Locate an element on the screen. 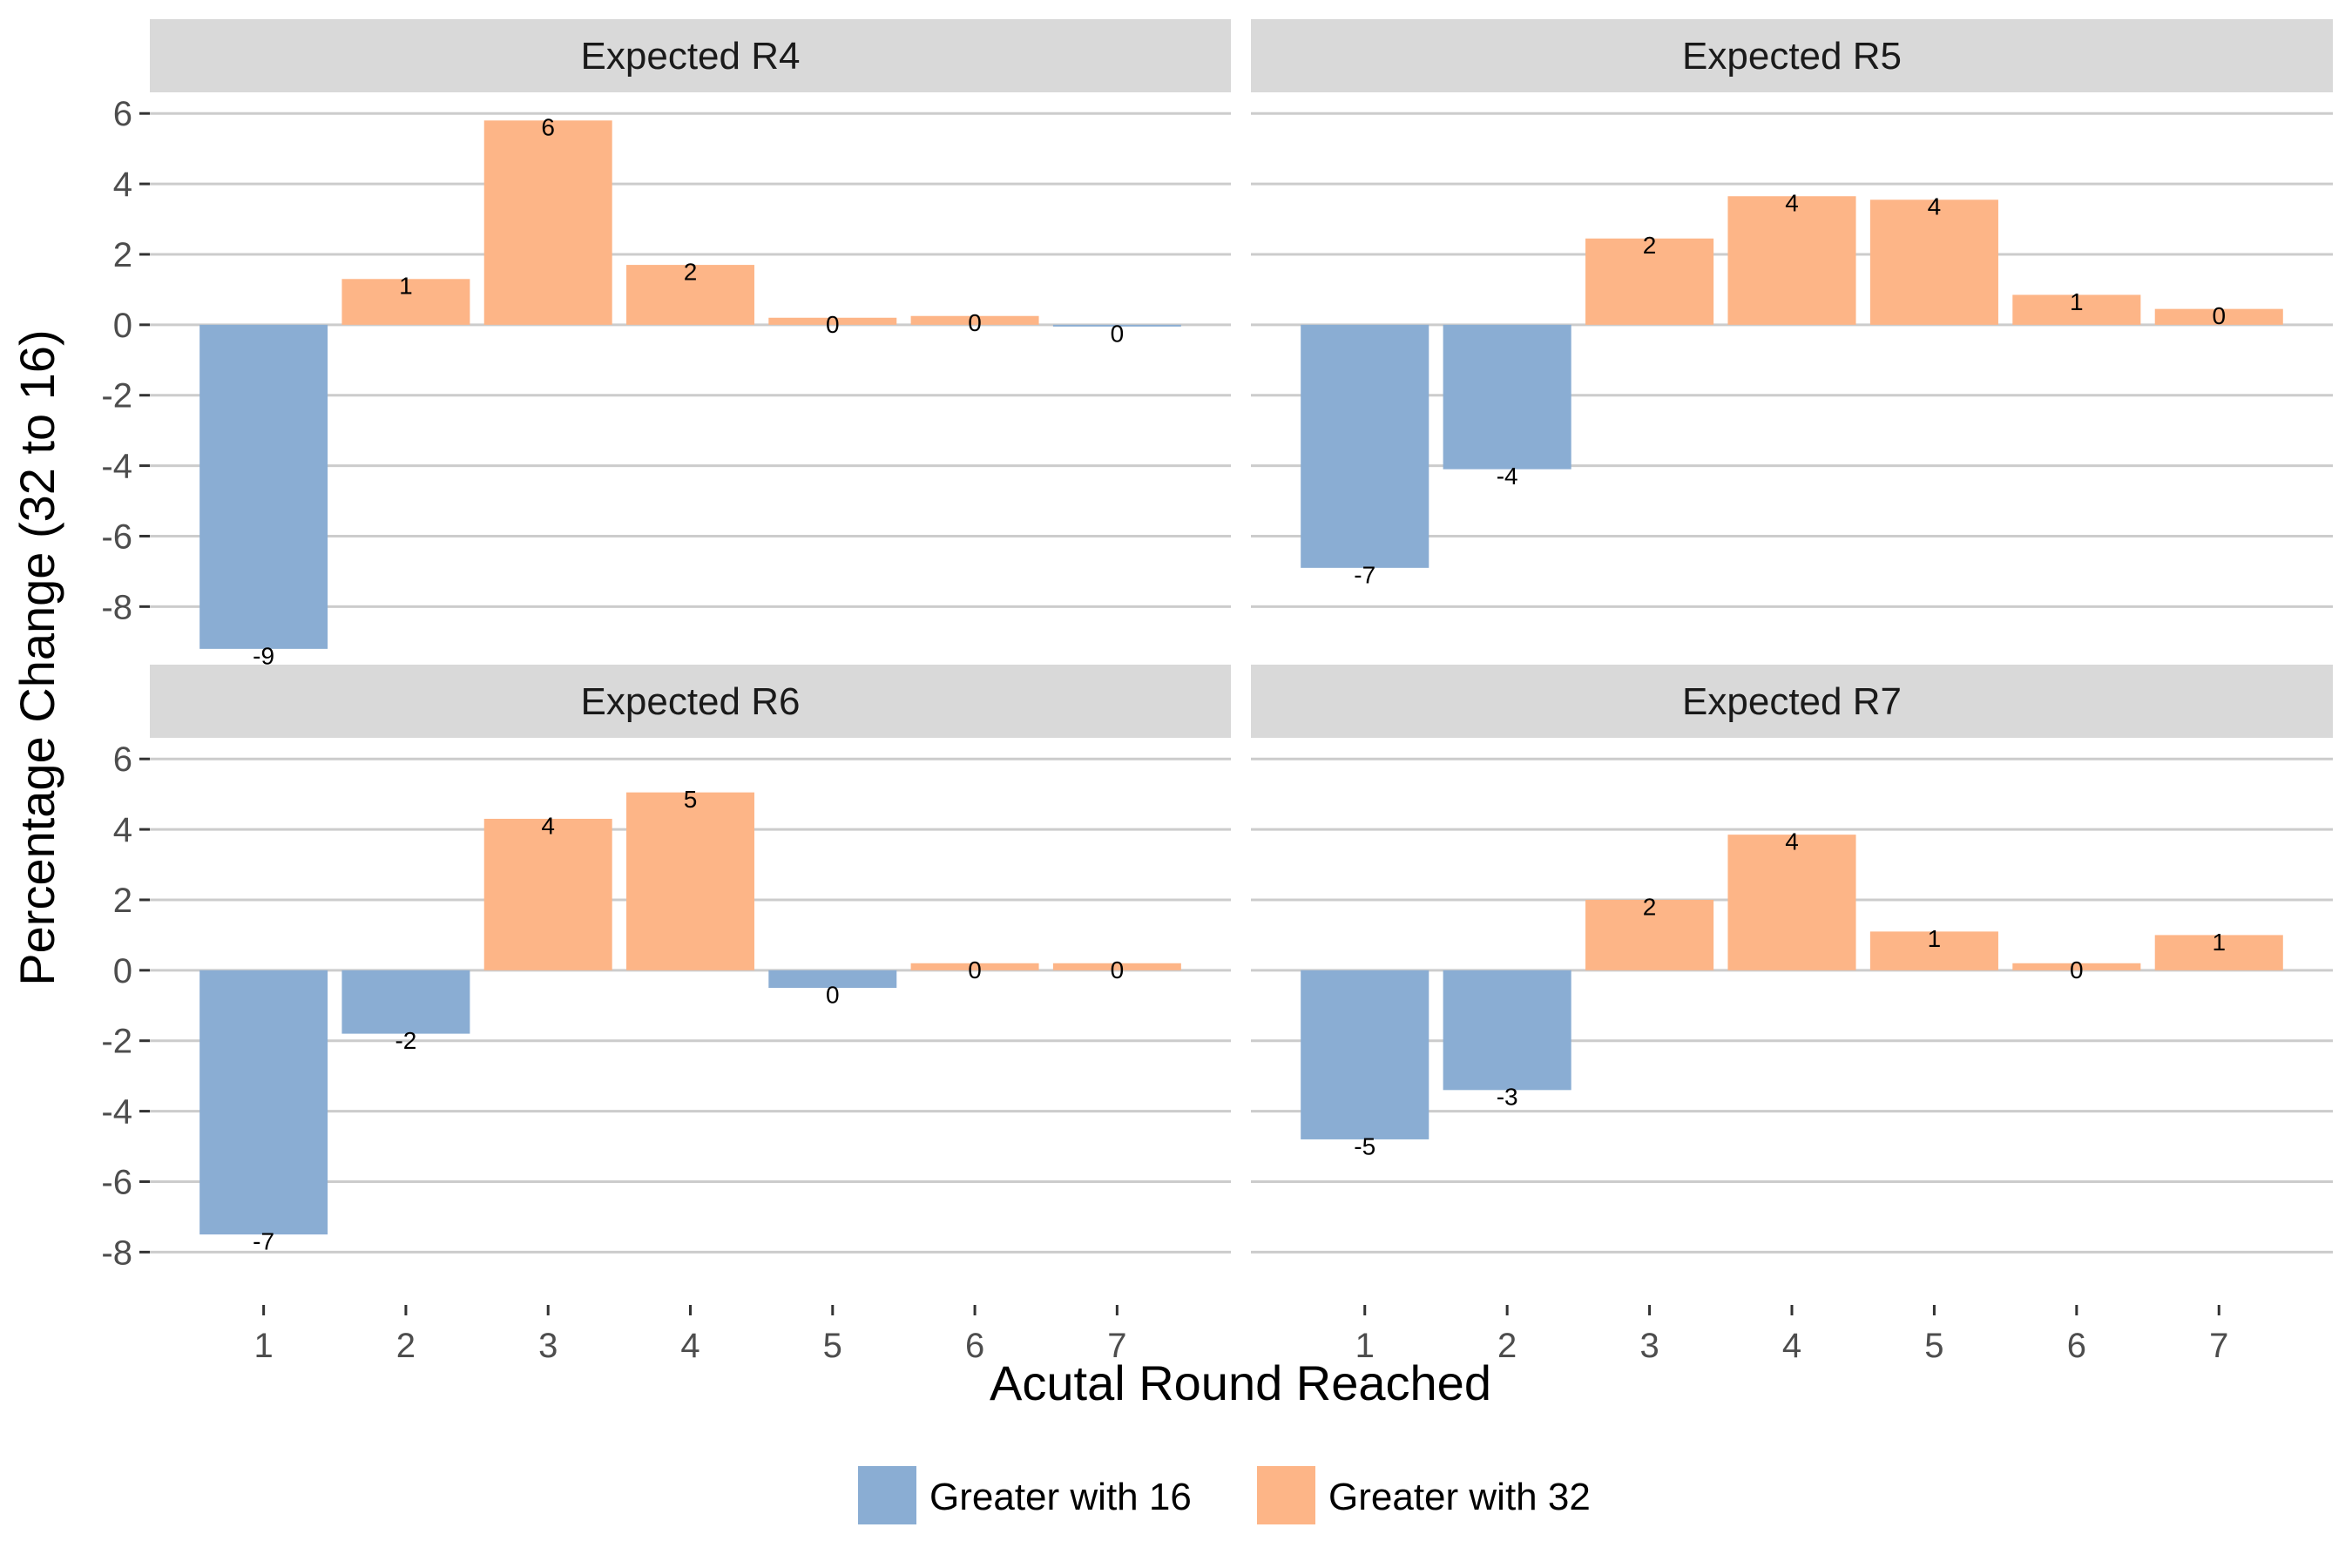  bar-label: -3 is located at coordinates (1507, 1097).